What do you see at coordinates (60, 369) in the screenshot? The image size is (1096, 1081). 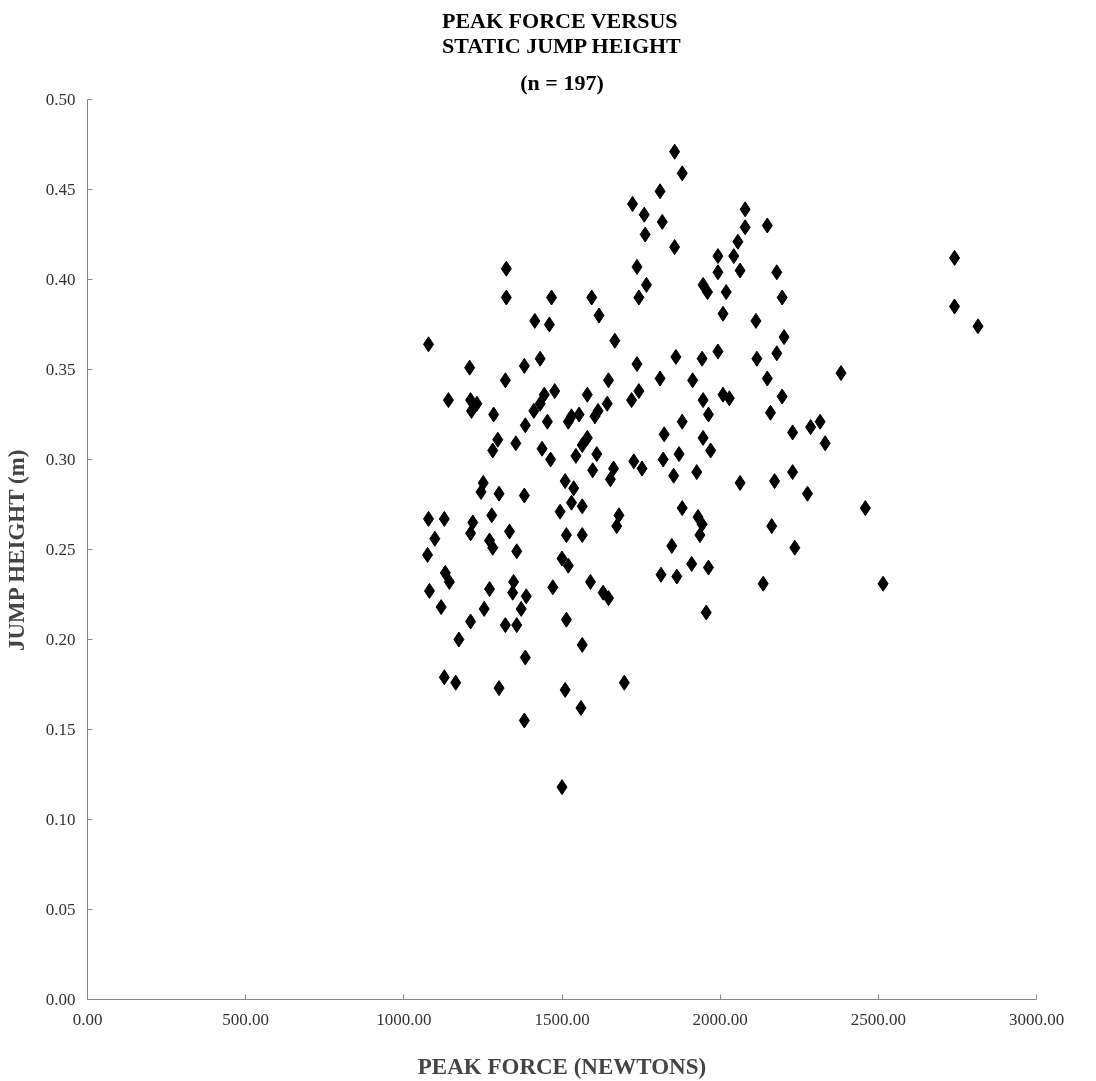 I see `y-tick-label: 0.35` at bounding box center [60, 369].